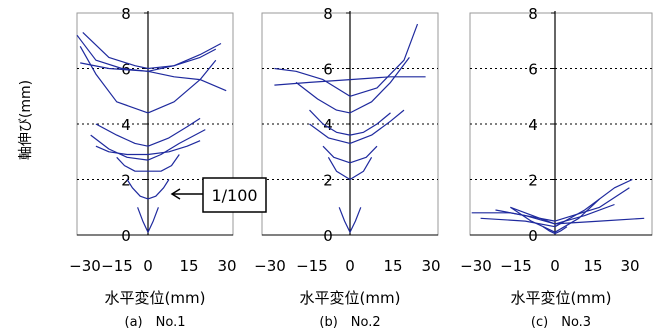  Describe the element at coordinates (349, 322) in the screenshot. I see `panel-caption: (b) No.2` at that location.